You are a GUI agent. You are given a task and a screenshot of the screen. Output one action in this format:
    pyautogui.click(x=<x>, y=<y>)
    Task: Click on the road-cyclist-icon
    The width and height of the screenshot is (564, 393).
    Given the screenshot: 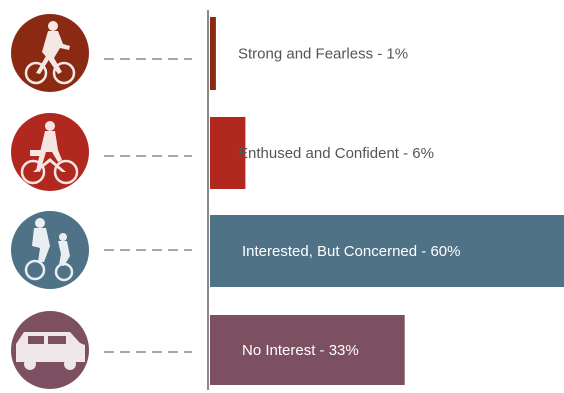 What is the action you would take?
    pyautogui.click(x=50, y=53)
    